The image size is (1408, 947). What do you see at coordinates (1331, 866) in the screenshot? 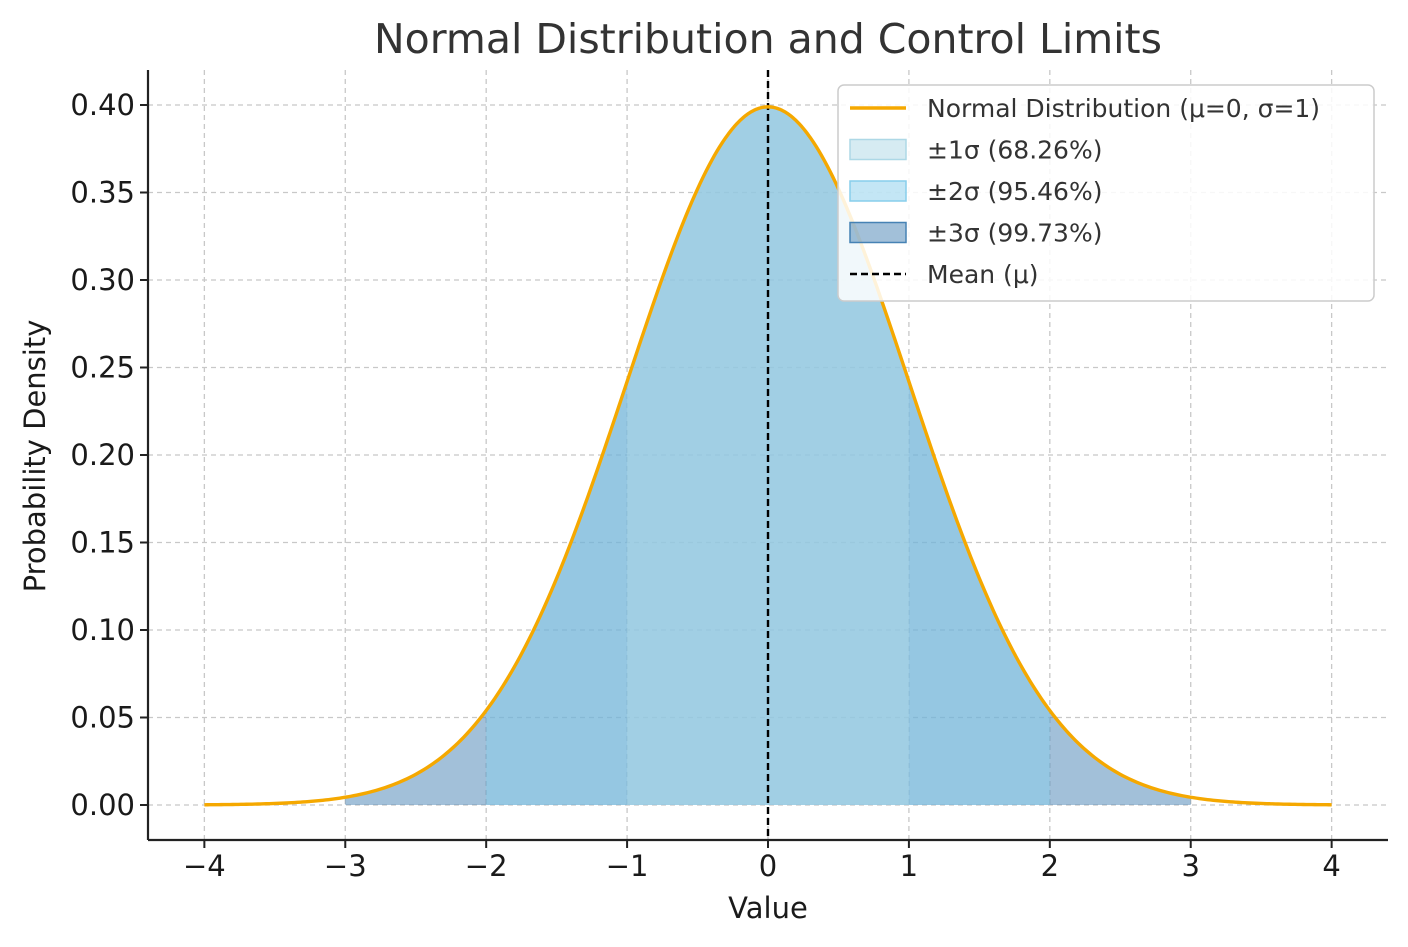
I see `x-tick-label: 4` at bounding box center [1331, 866].